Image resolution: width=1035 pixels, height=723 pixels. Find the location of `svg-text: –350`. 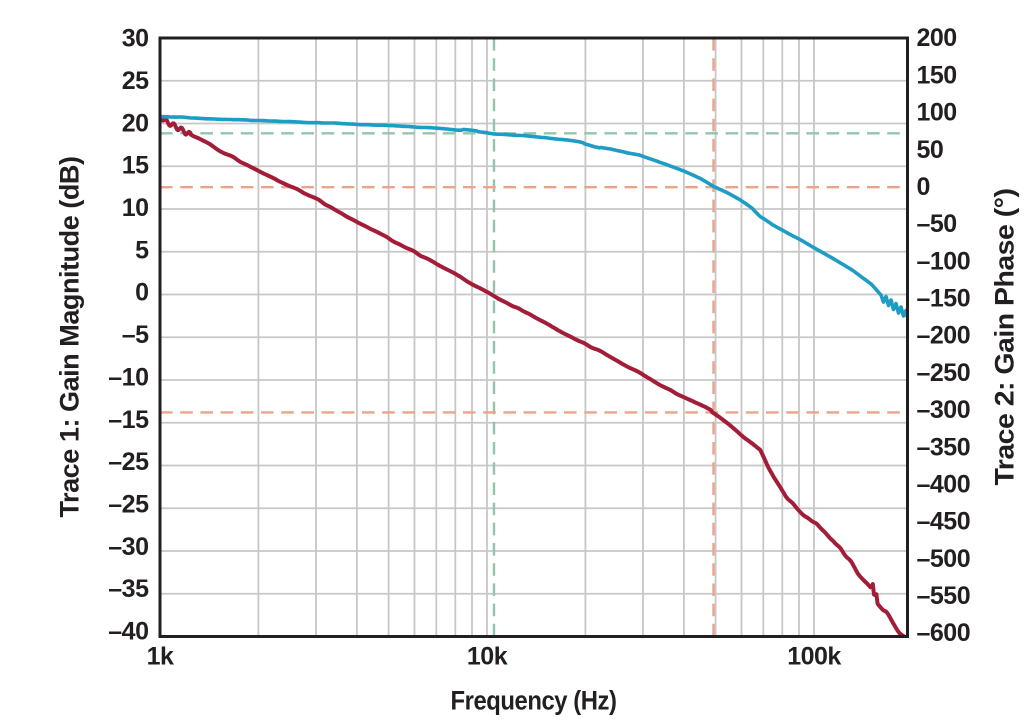

svg-text: –350 is located at coordinates (944, 447).